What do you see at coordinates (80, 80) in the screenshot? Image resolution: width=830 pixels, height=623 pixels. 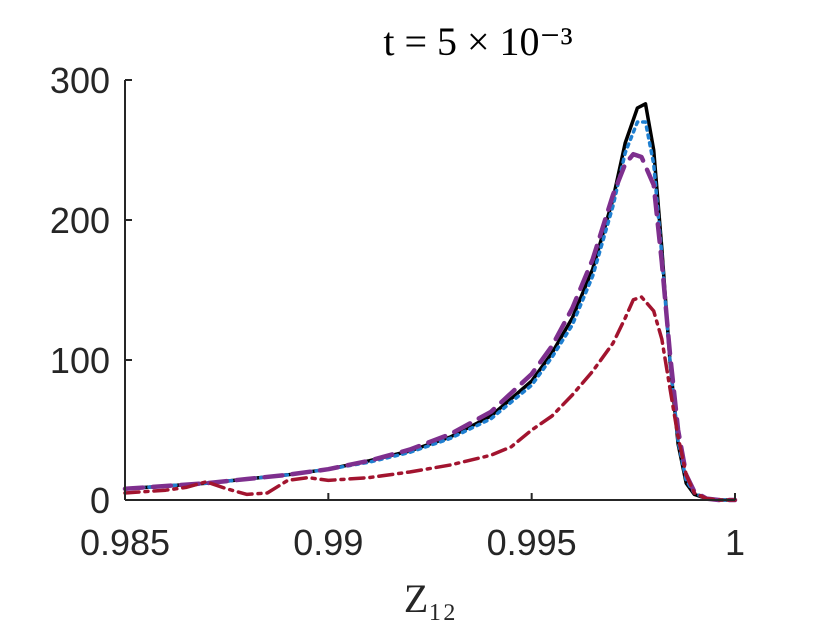 I see `y-tick-label: 300` at bounding box center [80, 80].